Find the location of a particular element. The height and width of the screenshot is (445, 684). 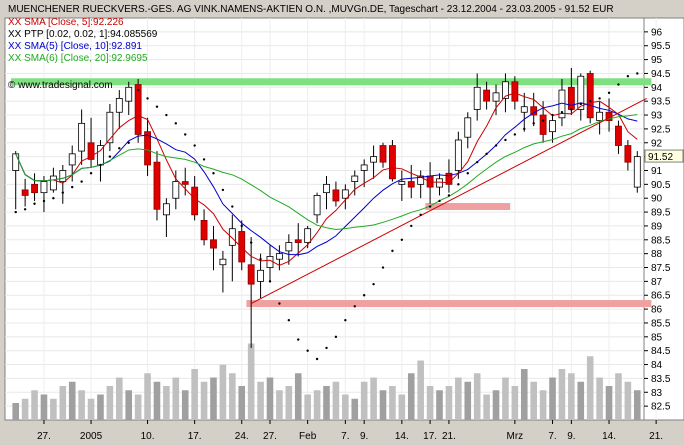

x-tick-label: 9. is located at coordinates (571, 436).